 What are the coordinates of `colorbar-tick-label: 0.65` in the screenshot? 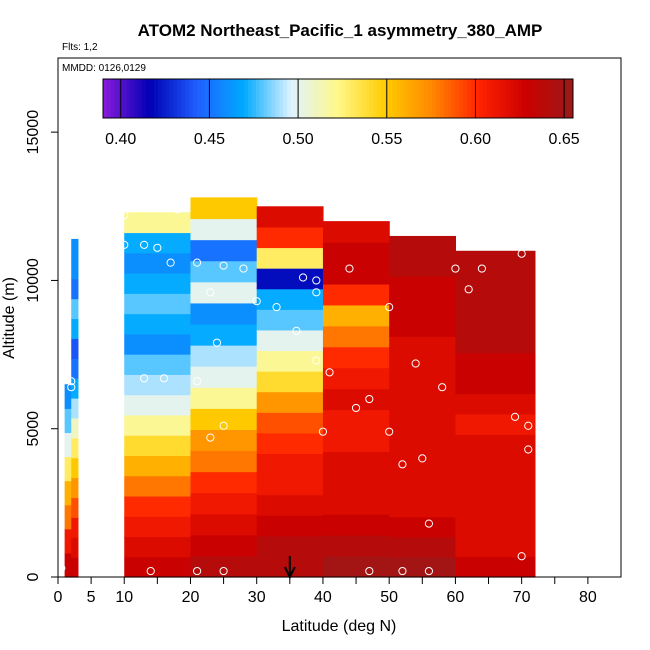 It's located at (564, 139).